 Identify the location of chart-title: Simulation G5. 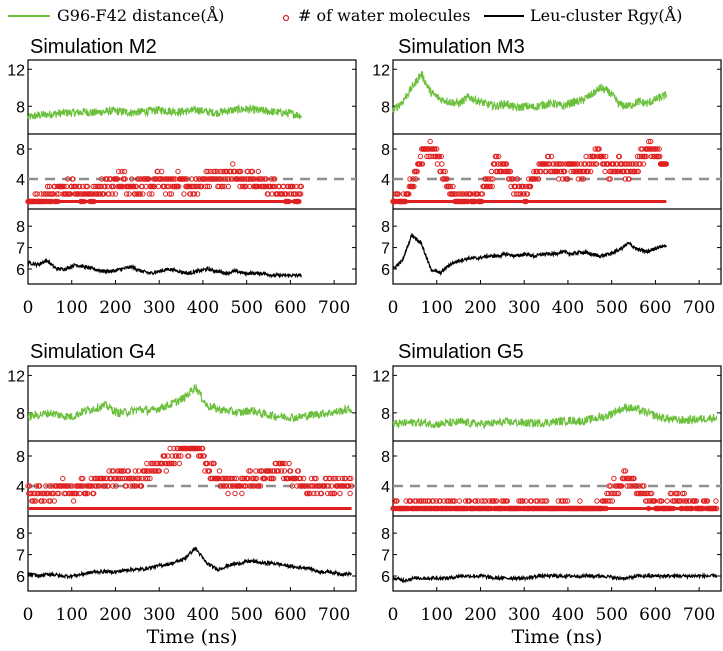
(461, 352).